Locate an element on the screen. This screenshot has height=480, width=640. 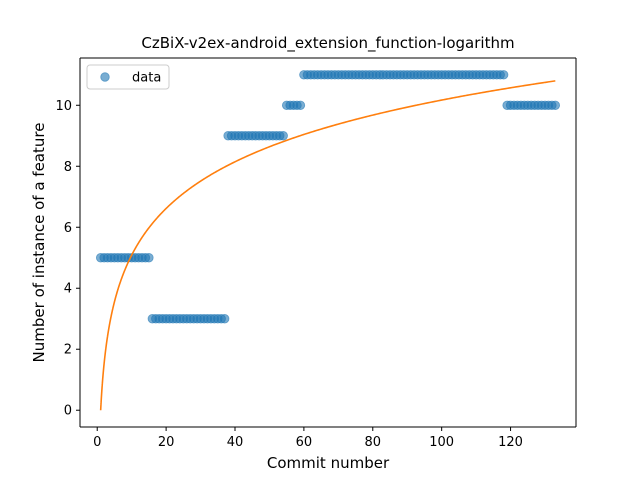
y-tick-label: 2 is located at coordinates (68, 350).